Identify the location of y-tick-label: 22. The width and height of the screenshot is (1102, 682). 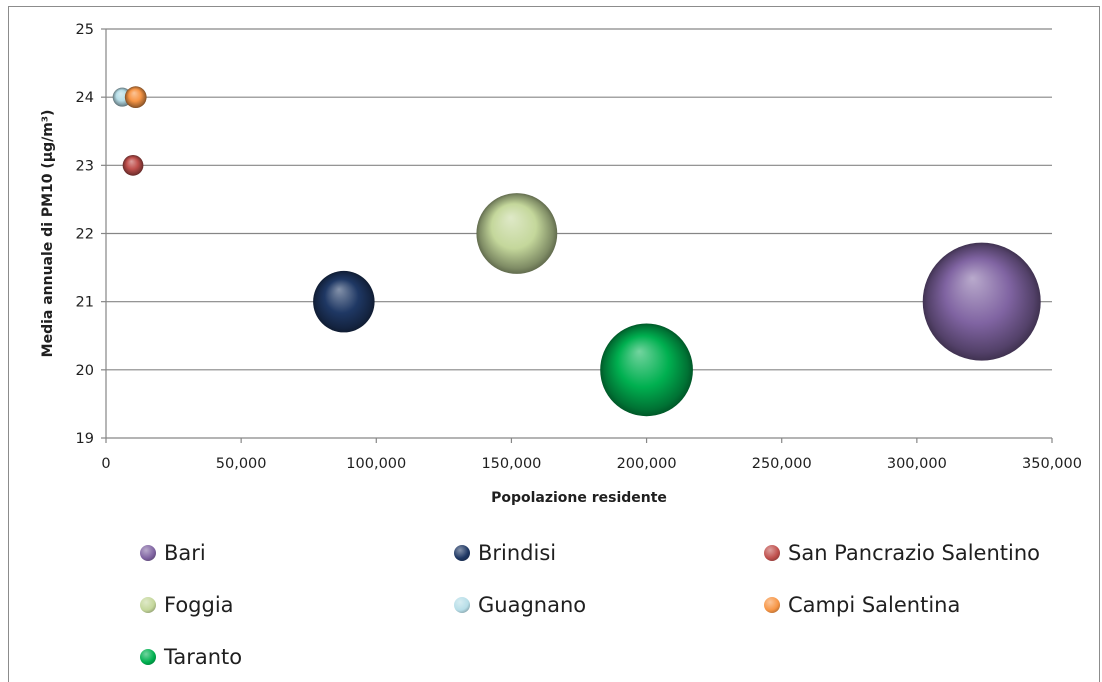
(85, 235).